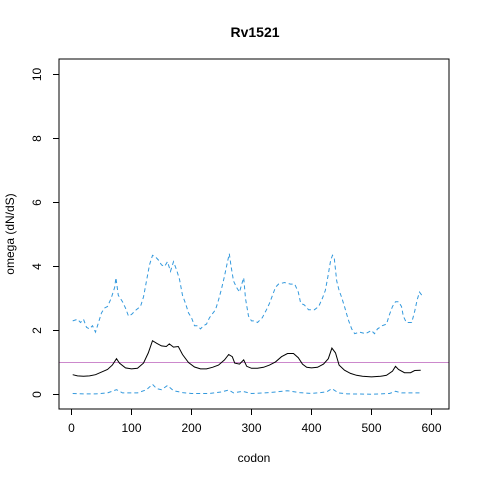 The height and width of the screenshot is (480, 480). What do you see at coordinates (71, 428) in the screenshot?
I see `x-tick-label: 0` at bounding box center [71, 428].